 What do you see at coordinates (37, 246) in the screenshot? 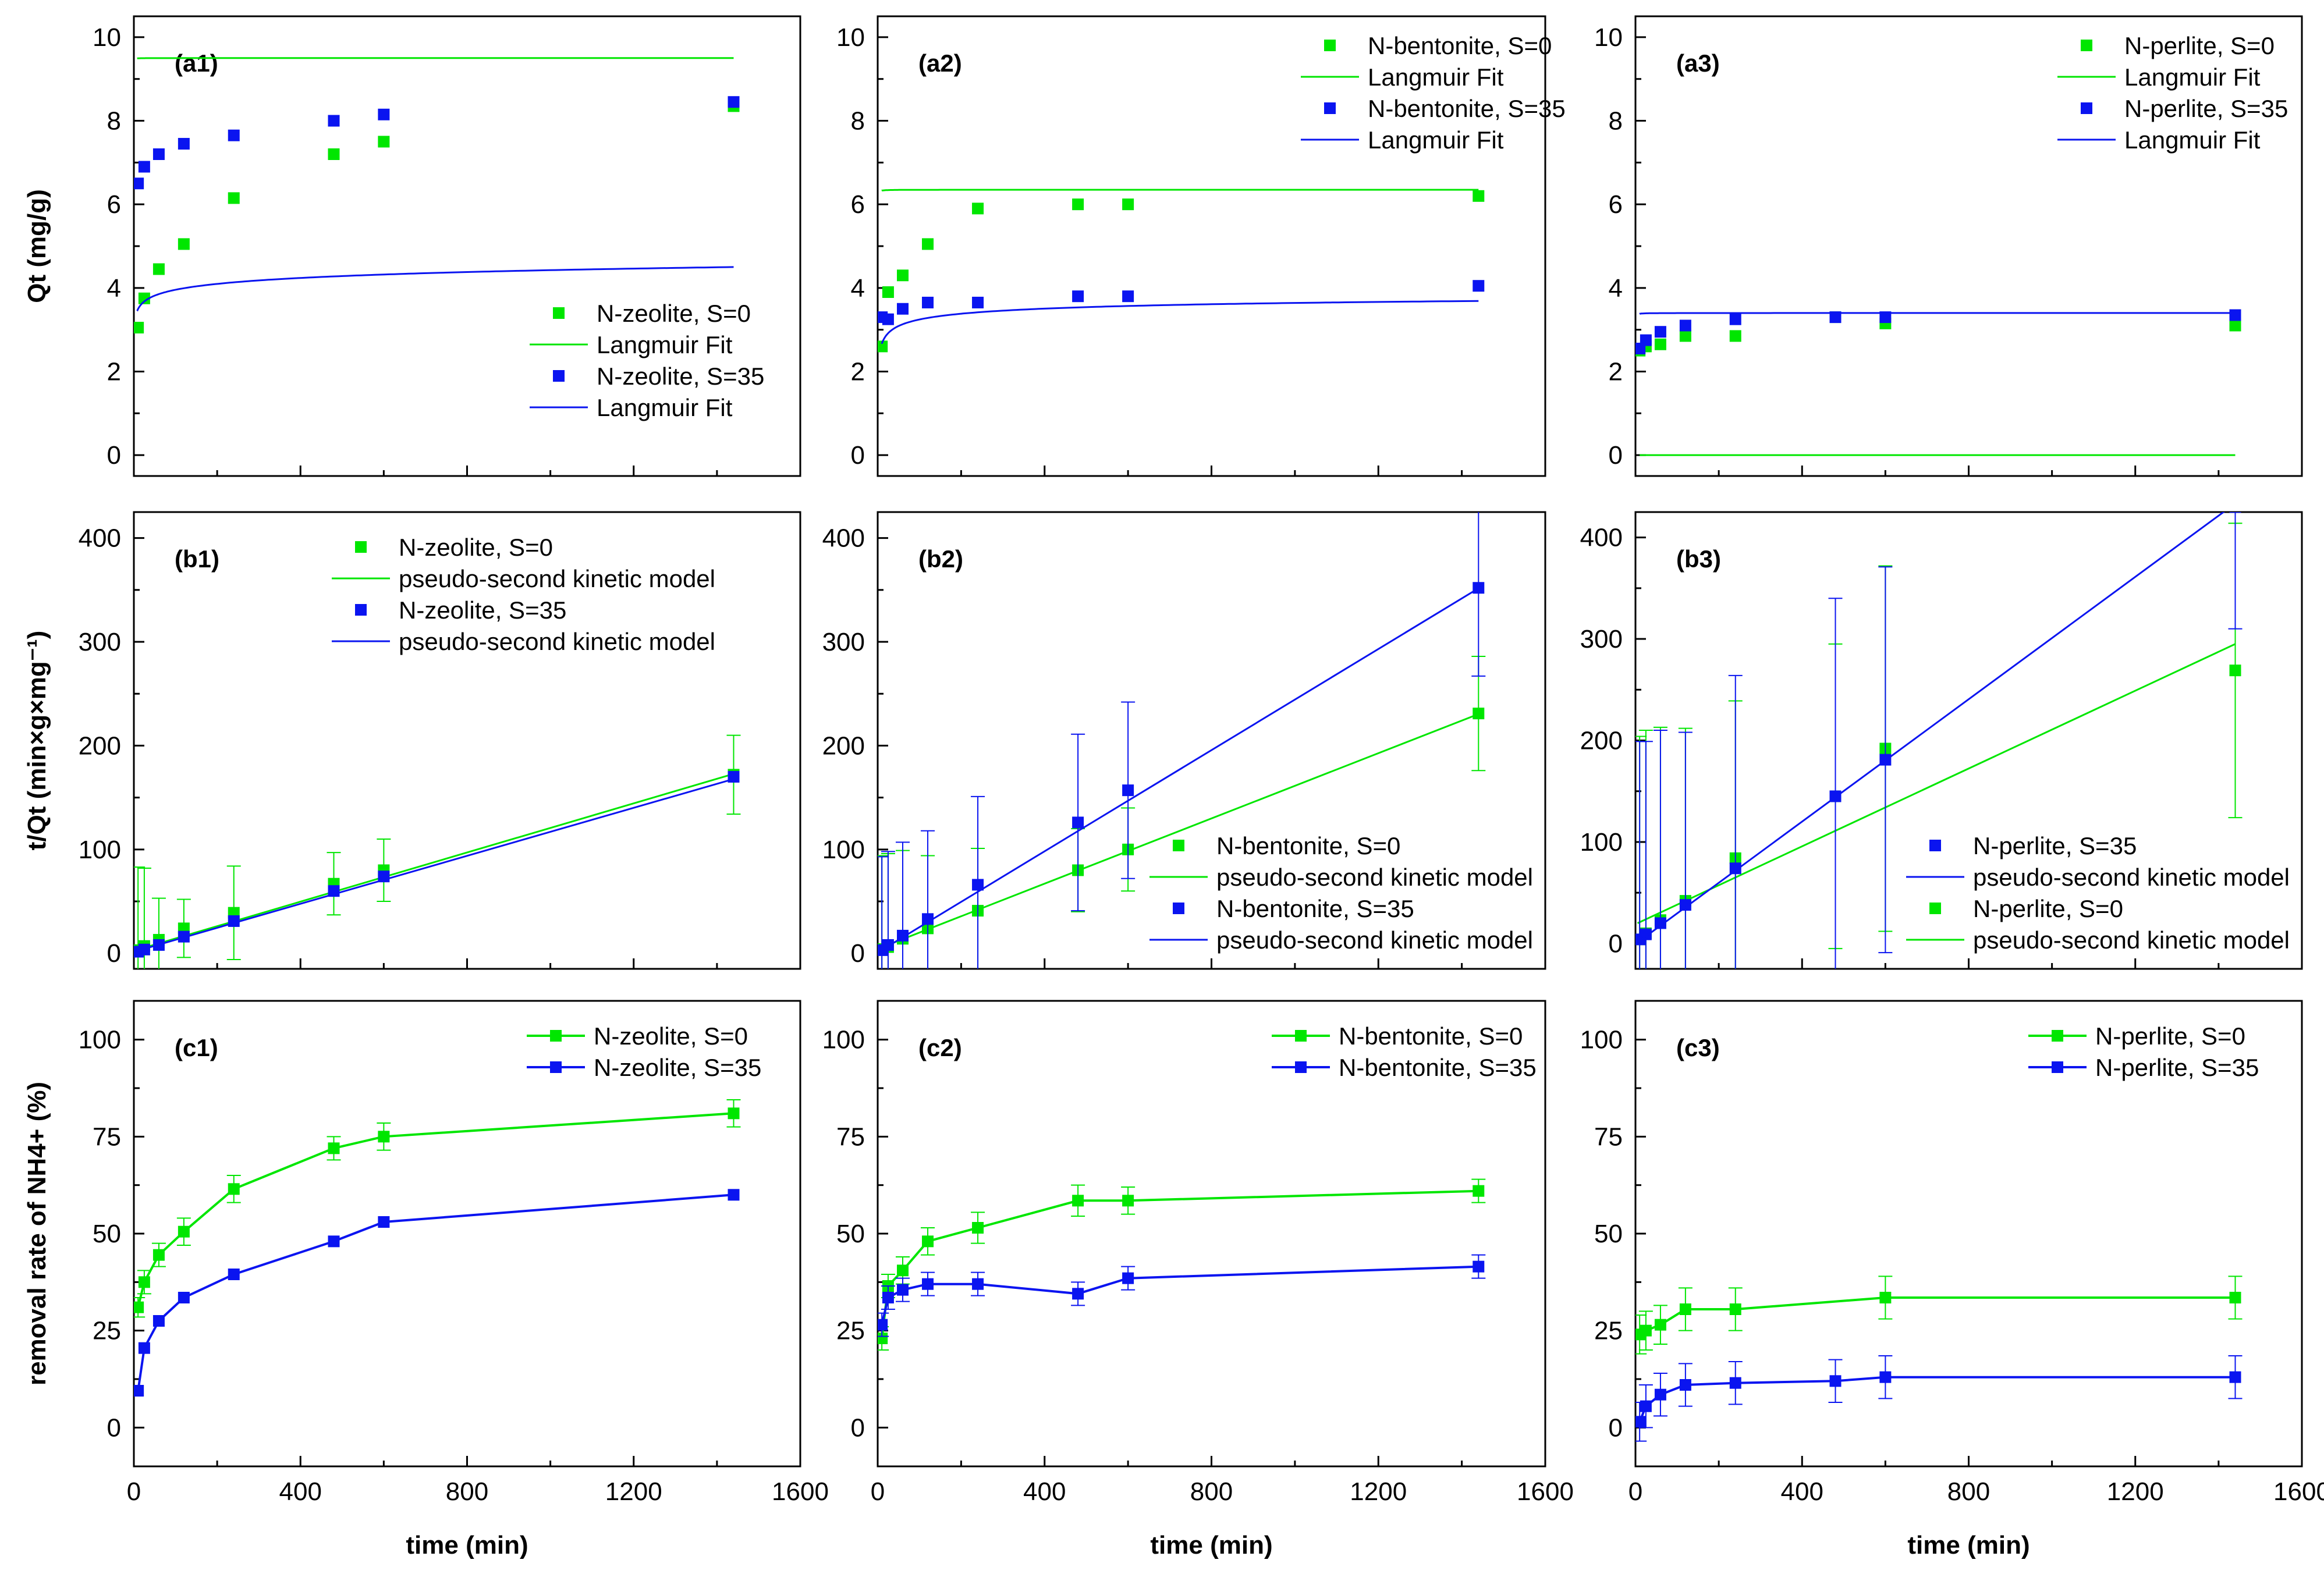
I see `y-axis-title: Qt (mg/g)` at bounding box center [37, 246].